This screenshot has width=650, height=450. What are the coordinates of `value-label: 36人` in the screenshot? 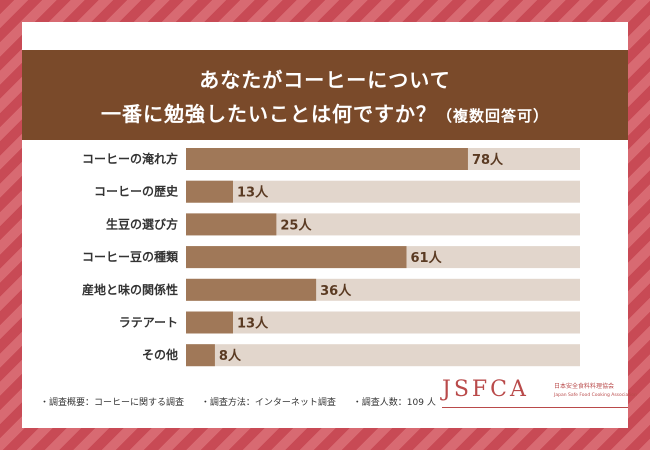 It's located at (336, 291).